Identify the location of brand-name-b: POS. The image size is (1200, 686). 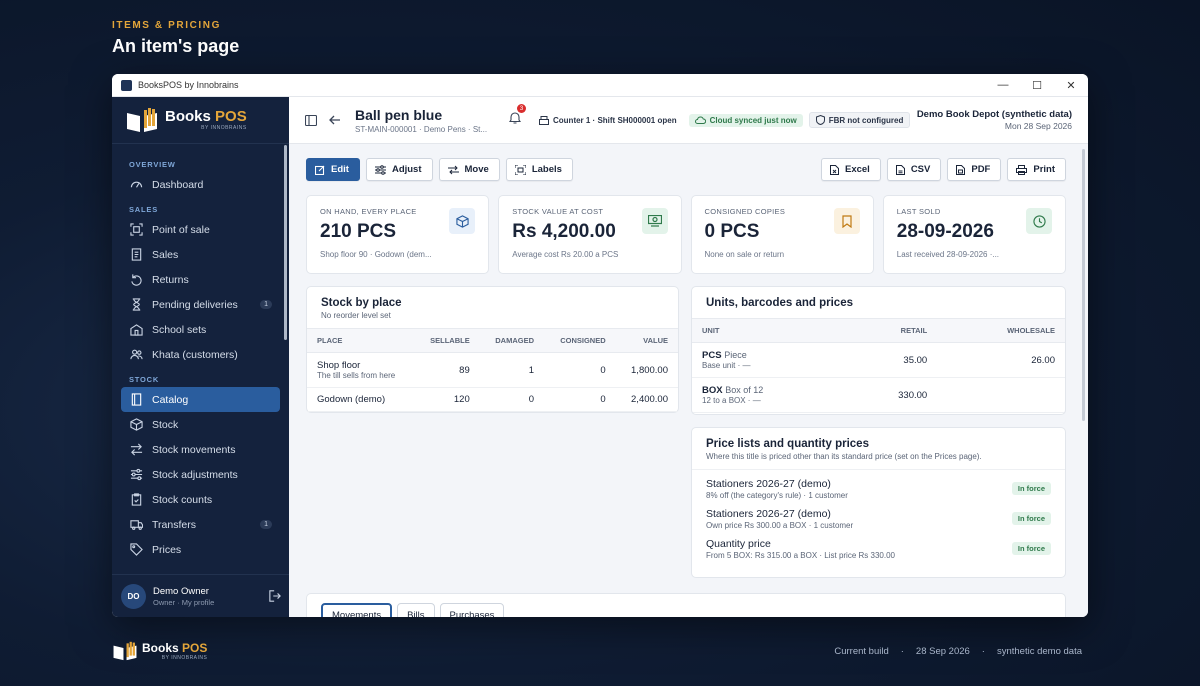
(195, 647).